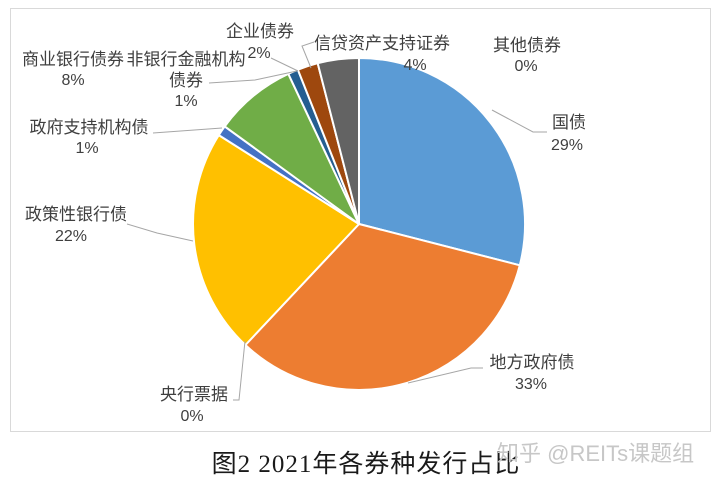 The width and height of the screenshot is (720, 480). What do you see at coordinates (76, 214) in the screenshot?
I see `label-policy-bank-bond-name: 政策性银行债` at bounding box center [76, 214].